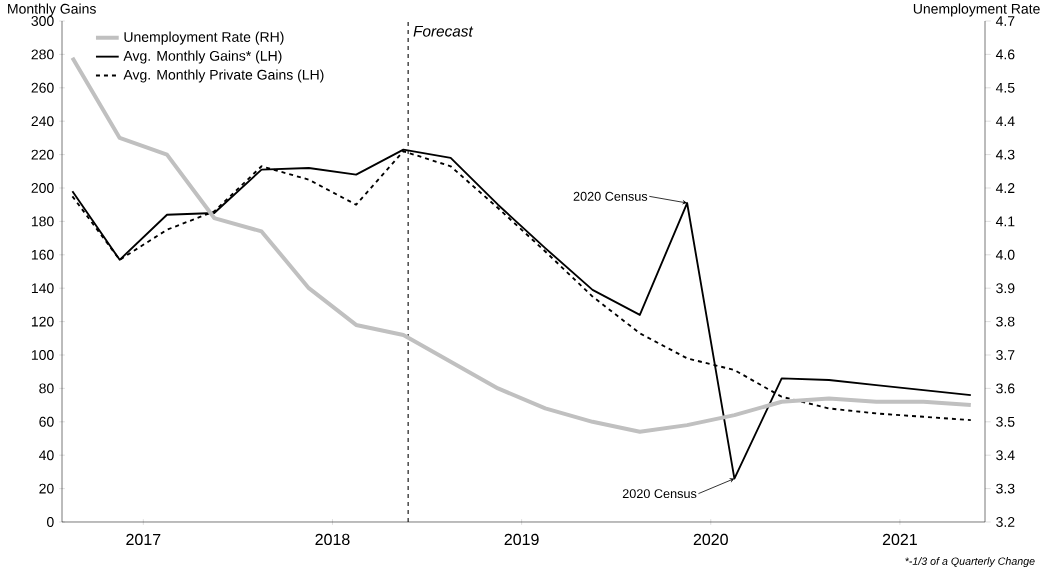  What do you see at coordinates (1005, 121) in the screenshot?
I see `y2-tick-label: 4.4` at bounding box center [1005, 121].